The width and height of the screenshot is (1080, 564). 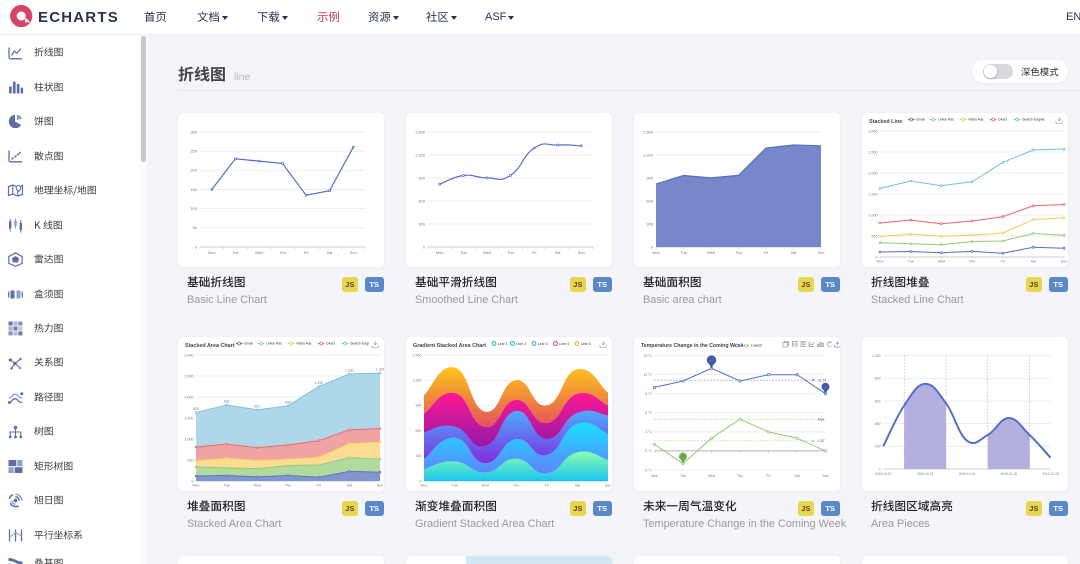 I want to click on svg-text: 820, so click(x=196, y=409).